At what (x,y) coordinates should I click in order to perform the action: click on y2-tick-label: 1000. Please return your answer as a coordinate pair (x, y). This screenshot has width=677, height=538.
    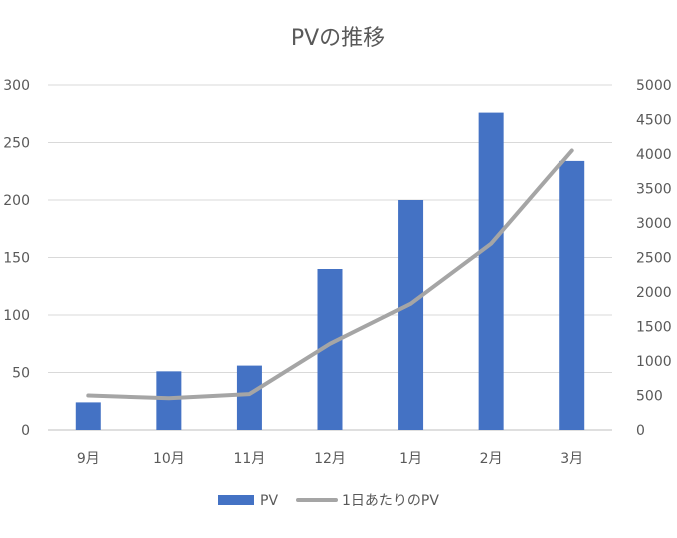
    Looking at the image, I should click on (654, 362).